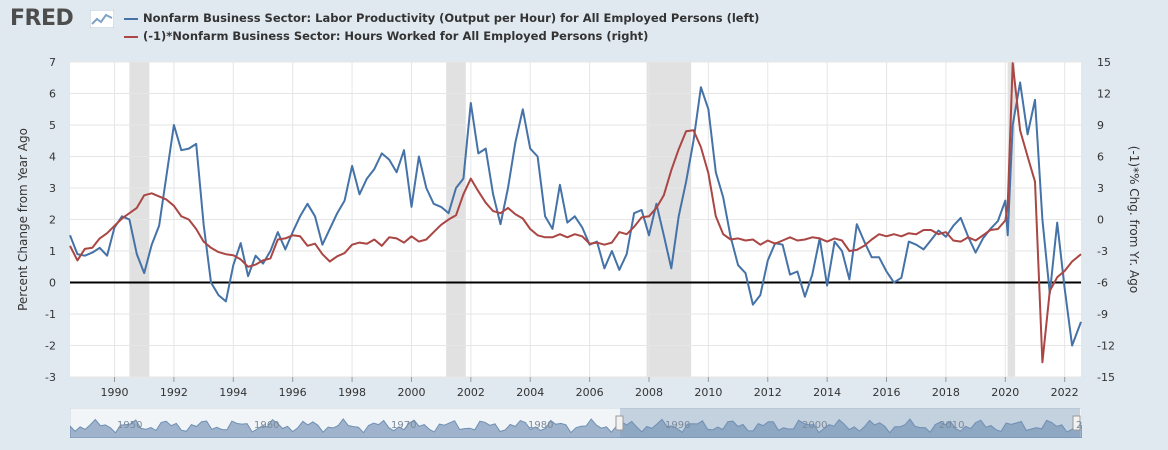  What do you see at coordinates (411, 392) in the screenshot?
I see `x-tick-label: 2000` at bounding box center [411, 392].